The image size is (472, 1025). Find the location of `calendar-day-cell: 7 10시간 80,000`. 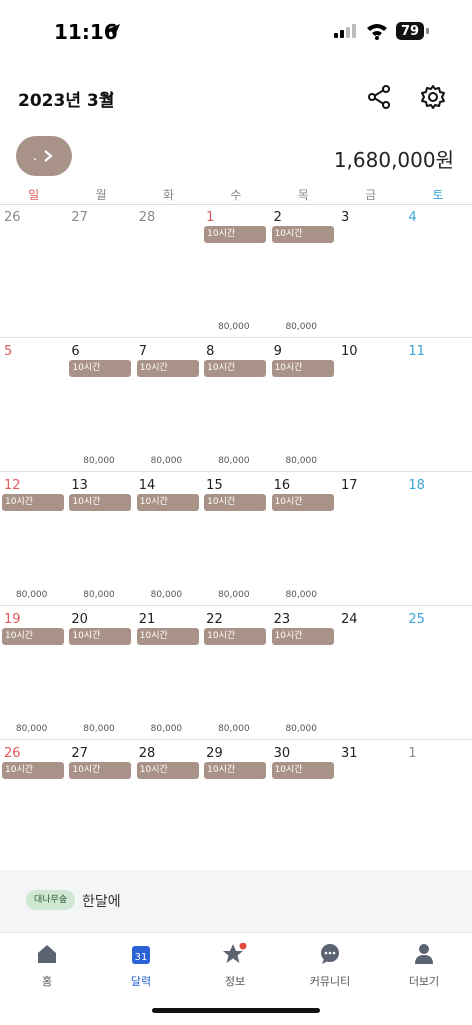

calendar-day-cell: 7 10시간 80,000 is located at coordinates (168, 404).